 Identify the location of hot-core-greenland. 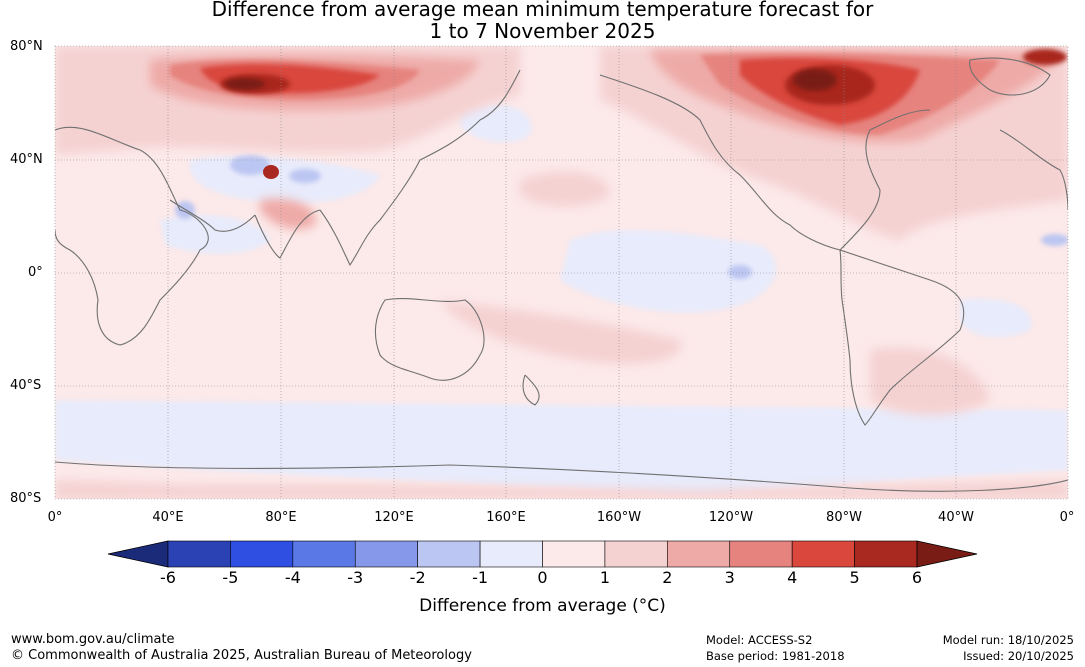
(1045, 57).